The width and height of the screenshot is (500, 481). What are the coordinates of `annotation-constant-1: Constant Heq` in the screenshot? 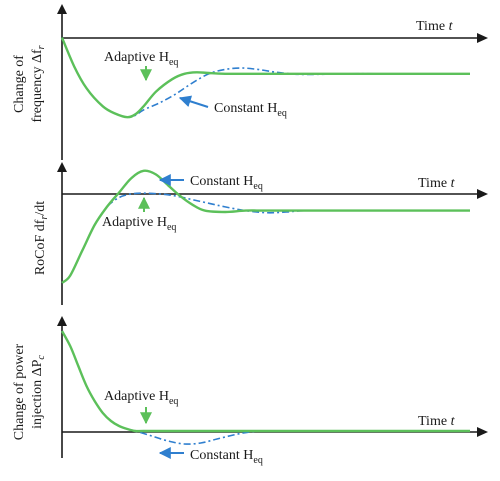 It's located at (250, 110).